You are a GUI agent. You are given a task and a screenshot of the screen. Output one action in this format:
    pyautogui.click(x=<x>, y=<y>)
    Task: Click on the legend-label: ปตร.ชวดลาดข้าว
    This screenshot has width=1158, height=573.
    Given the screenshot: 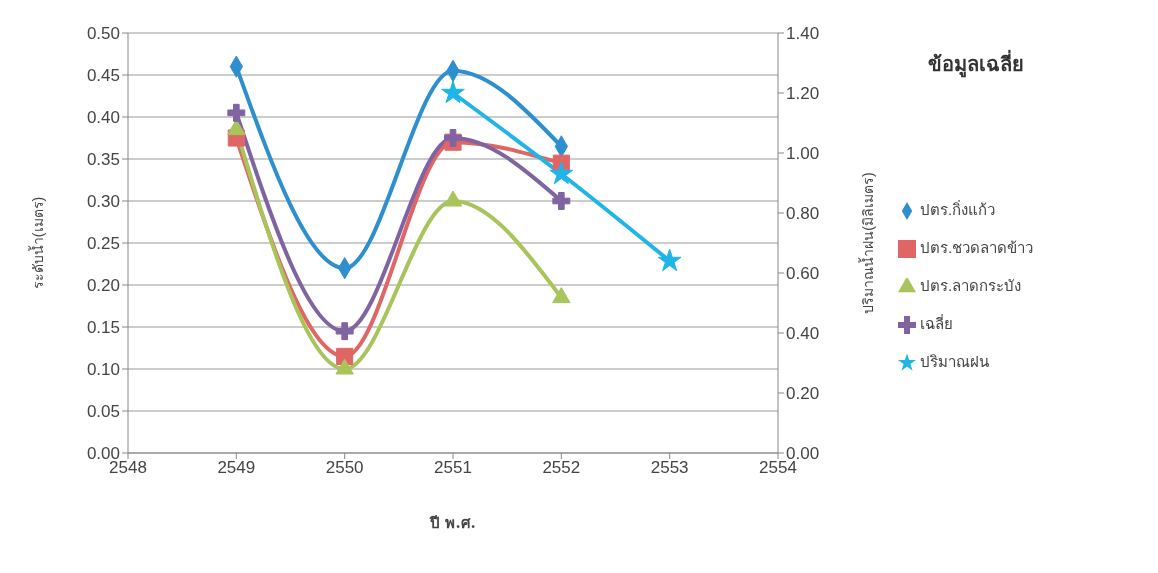 What is the action you would take?
    pyautogui.click(x=977, y=247)
    